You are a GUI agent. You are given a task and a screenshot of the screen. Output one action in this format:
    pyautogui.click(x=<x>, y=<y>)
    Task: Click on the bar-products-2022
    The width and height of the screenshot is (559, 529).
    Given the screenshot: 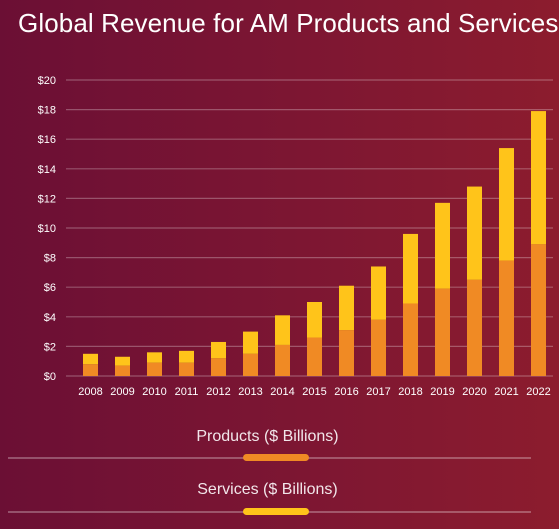 What is the action you would take?
    pyautogui.click(x=538, y=310)
    